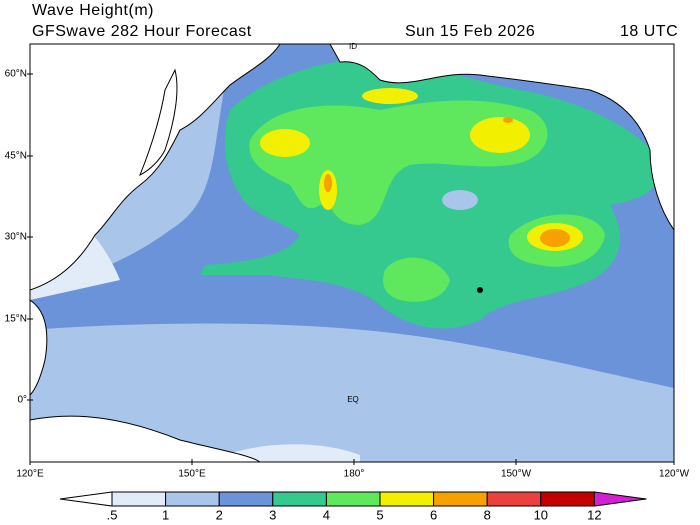 Image resolution: width=700 pixels, height=525 pixels. What do you see at coordinates (93, 10) in the screenshot?
I see `title: Wave Height(m)` at bounding box center [93, 10].